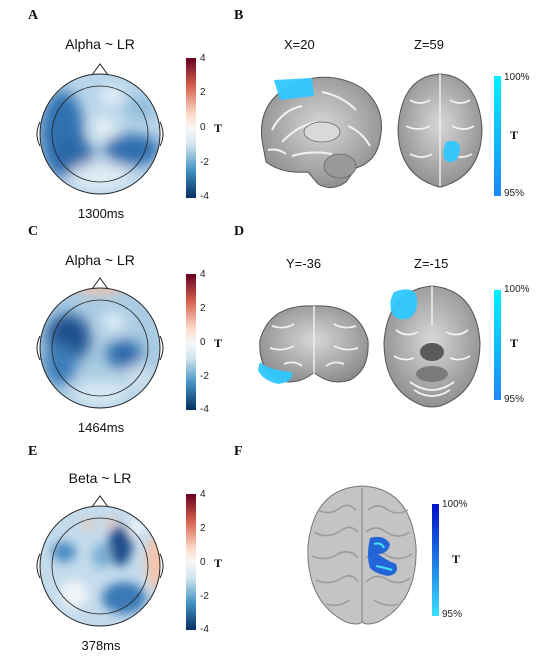 This screenshot has height=662, width=550. I want to click on cbar-tick-a-0: 4, so click(203, 58).